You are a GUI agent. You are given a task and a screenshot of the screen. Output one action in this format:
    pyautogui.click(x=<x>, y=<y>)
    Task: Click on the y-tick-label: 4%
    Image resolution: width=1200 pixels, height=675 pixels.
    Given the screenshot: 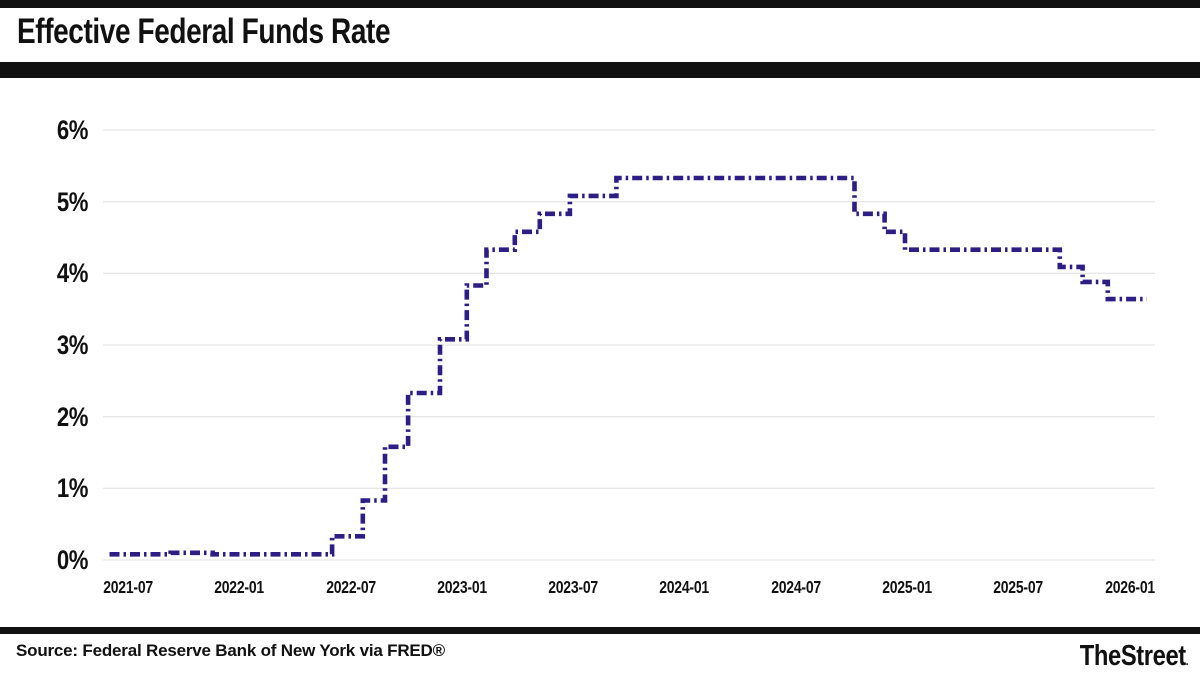 What is the action you would take?
    pyautogui.click(x=72, y=273)
    